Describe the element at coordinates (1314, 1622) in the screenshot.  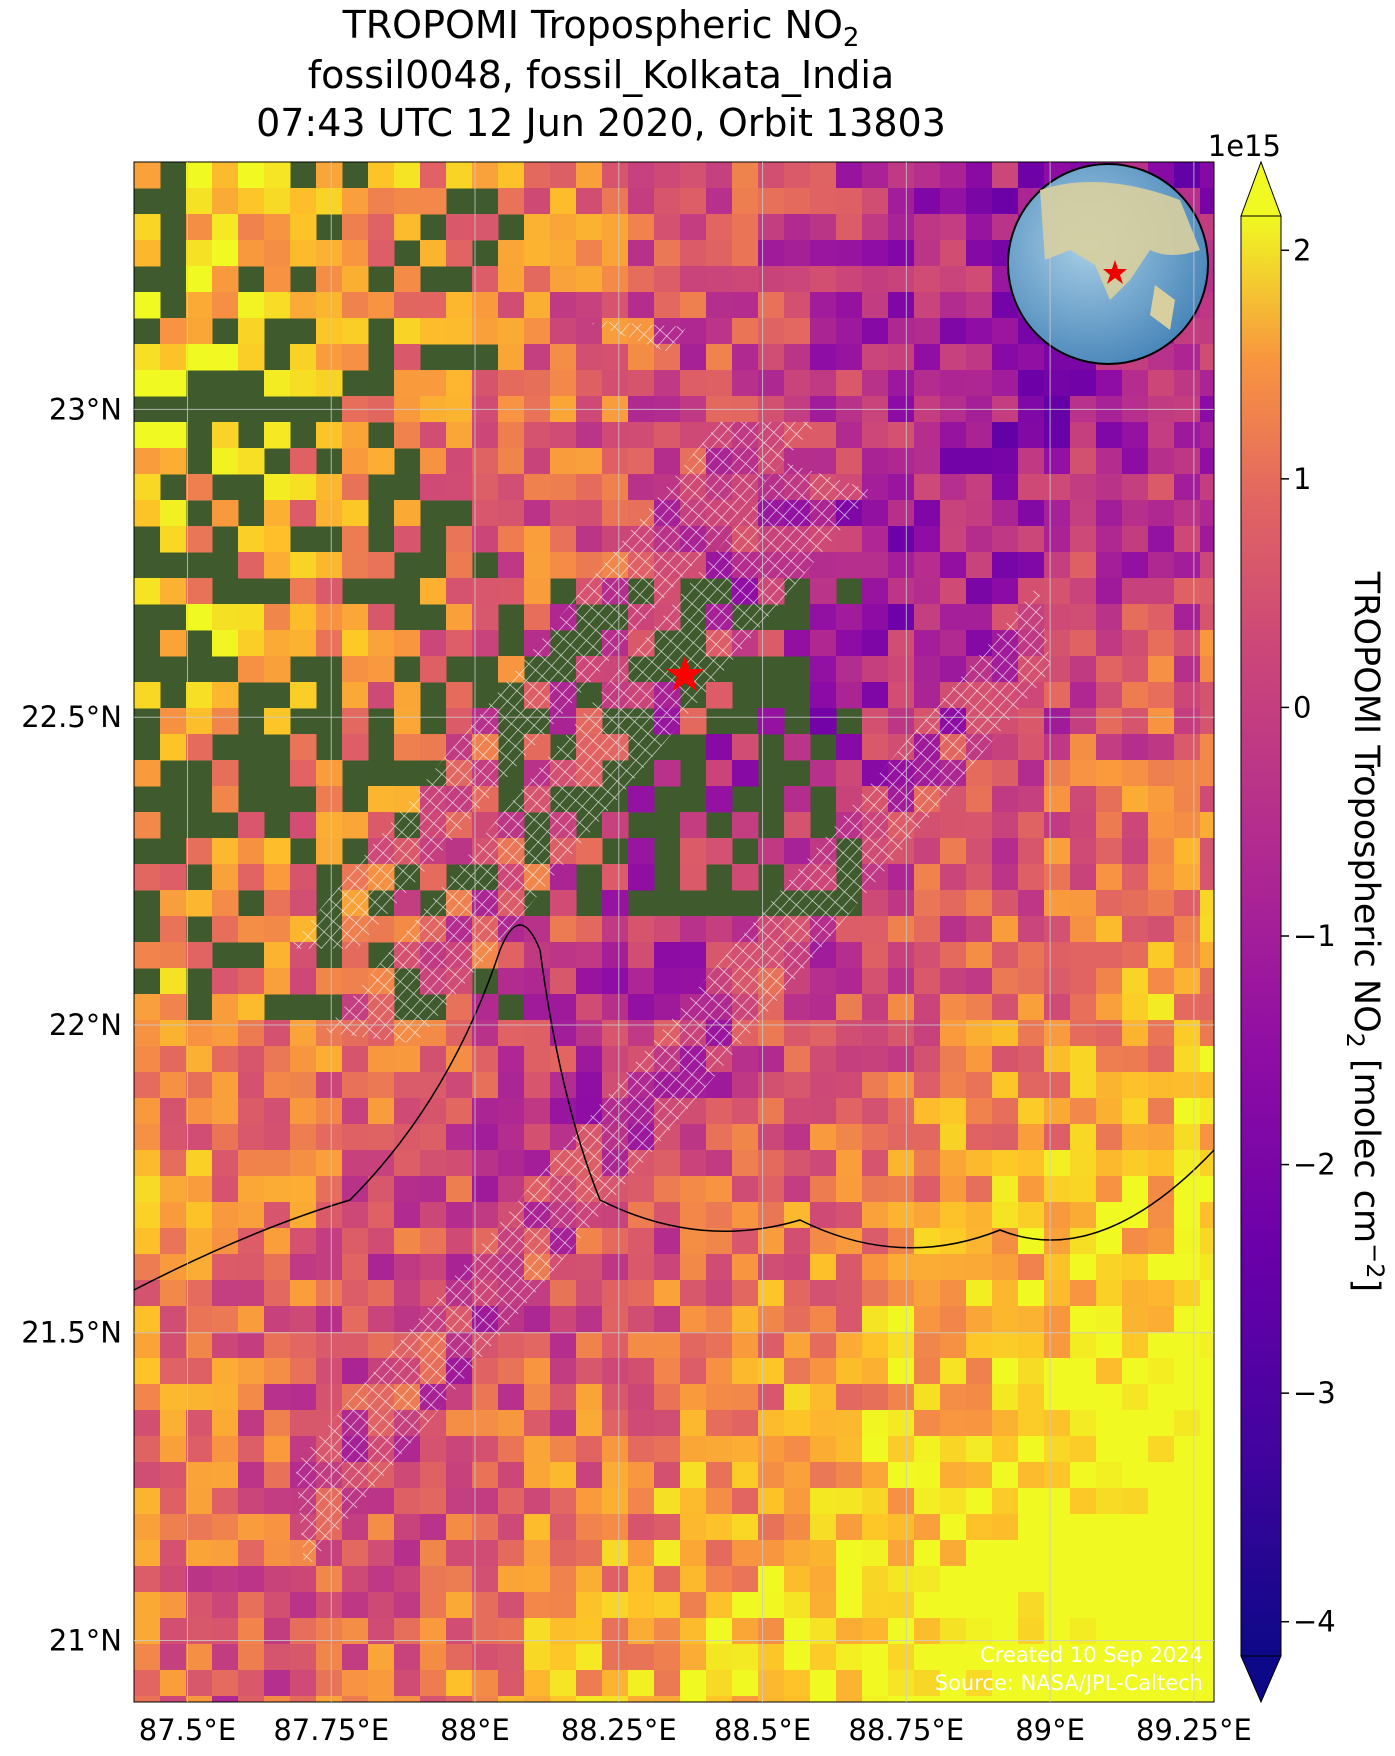
I see `colorbar-tick-label: −4` at that location.